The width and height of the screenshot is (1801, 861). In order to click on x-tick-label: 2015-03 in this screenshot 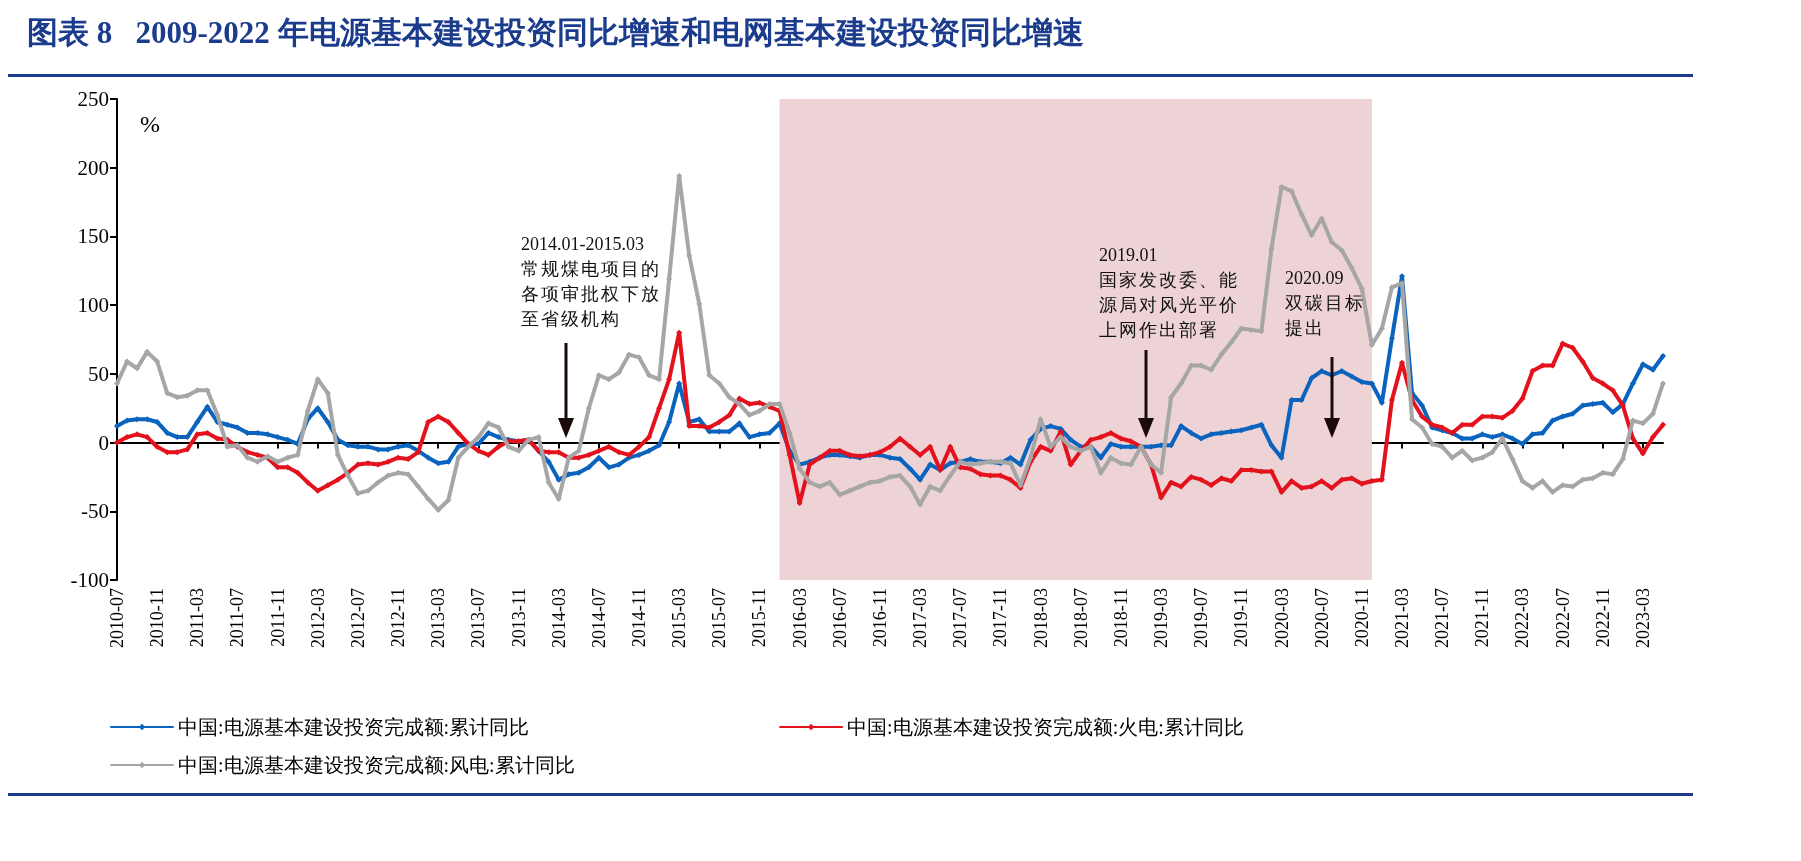, I will do `click(679, 618)`.